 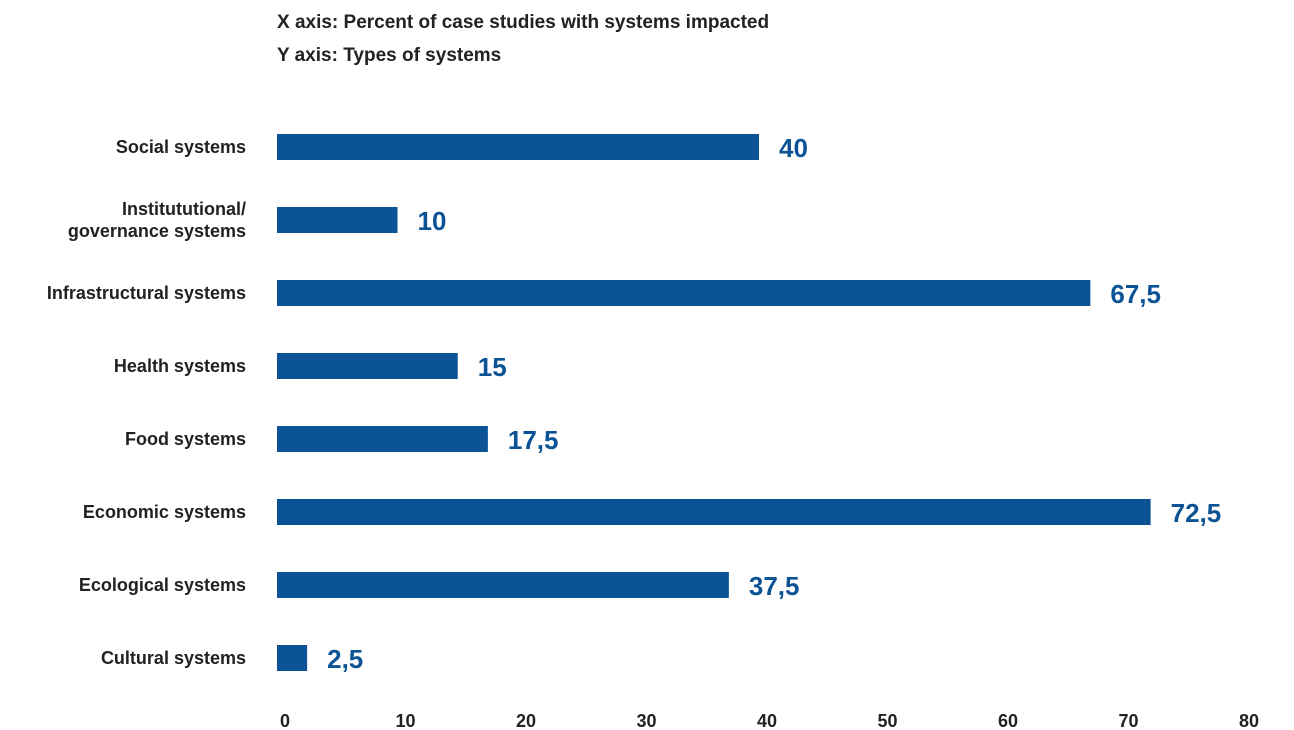 What do you see at coordinates (405, 720) in the screenshot?
I see `x-tick-label: 10` at bounding box center [405, 720].